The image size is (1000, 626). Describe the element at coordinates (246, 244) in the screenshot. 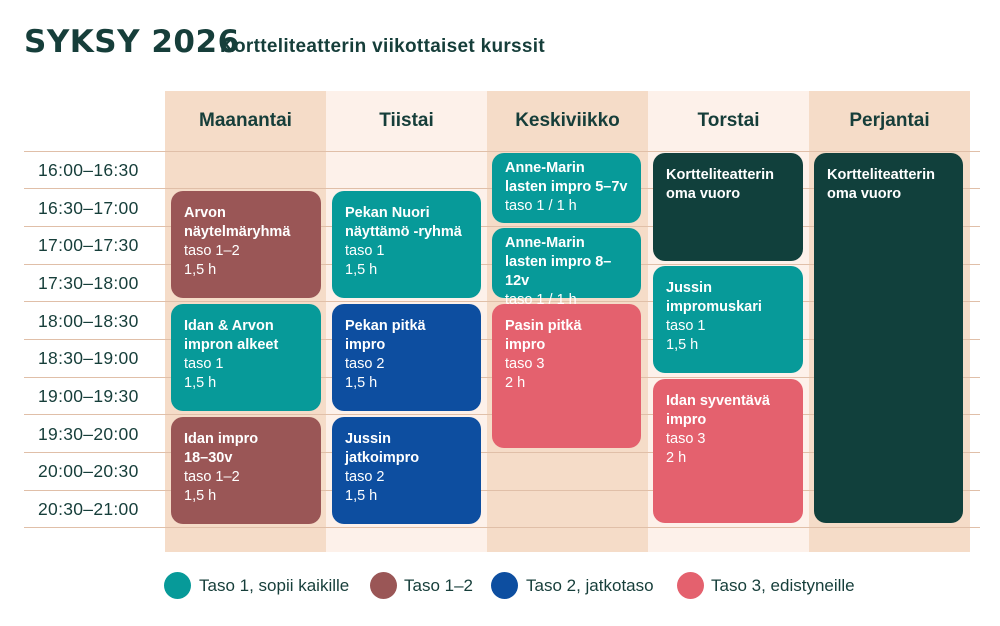

I see `course-block: Arvon näytelmäryhmä taso 1–2 1,5 h` at that location.